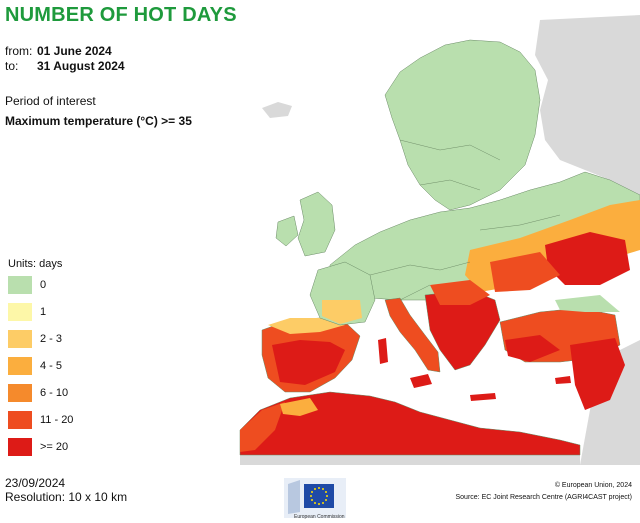  What do you see at coordinates (121, 15) in the screenshot?
I see `map-title: NUMBER OF HOT DAYS` at bounding box center [121, 15].